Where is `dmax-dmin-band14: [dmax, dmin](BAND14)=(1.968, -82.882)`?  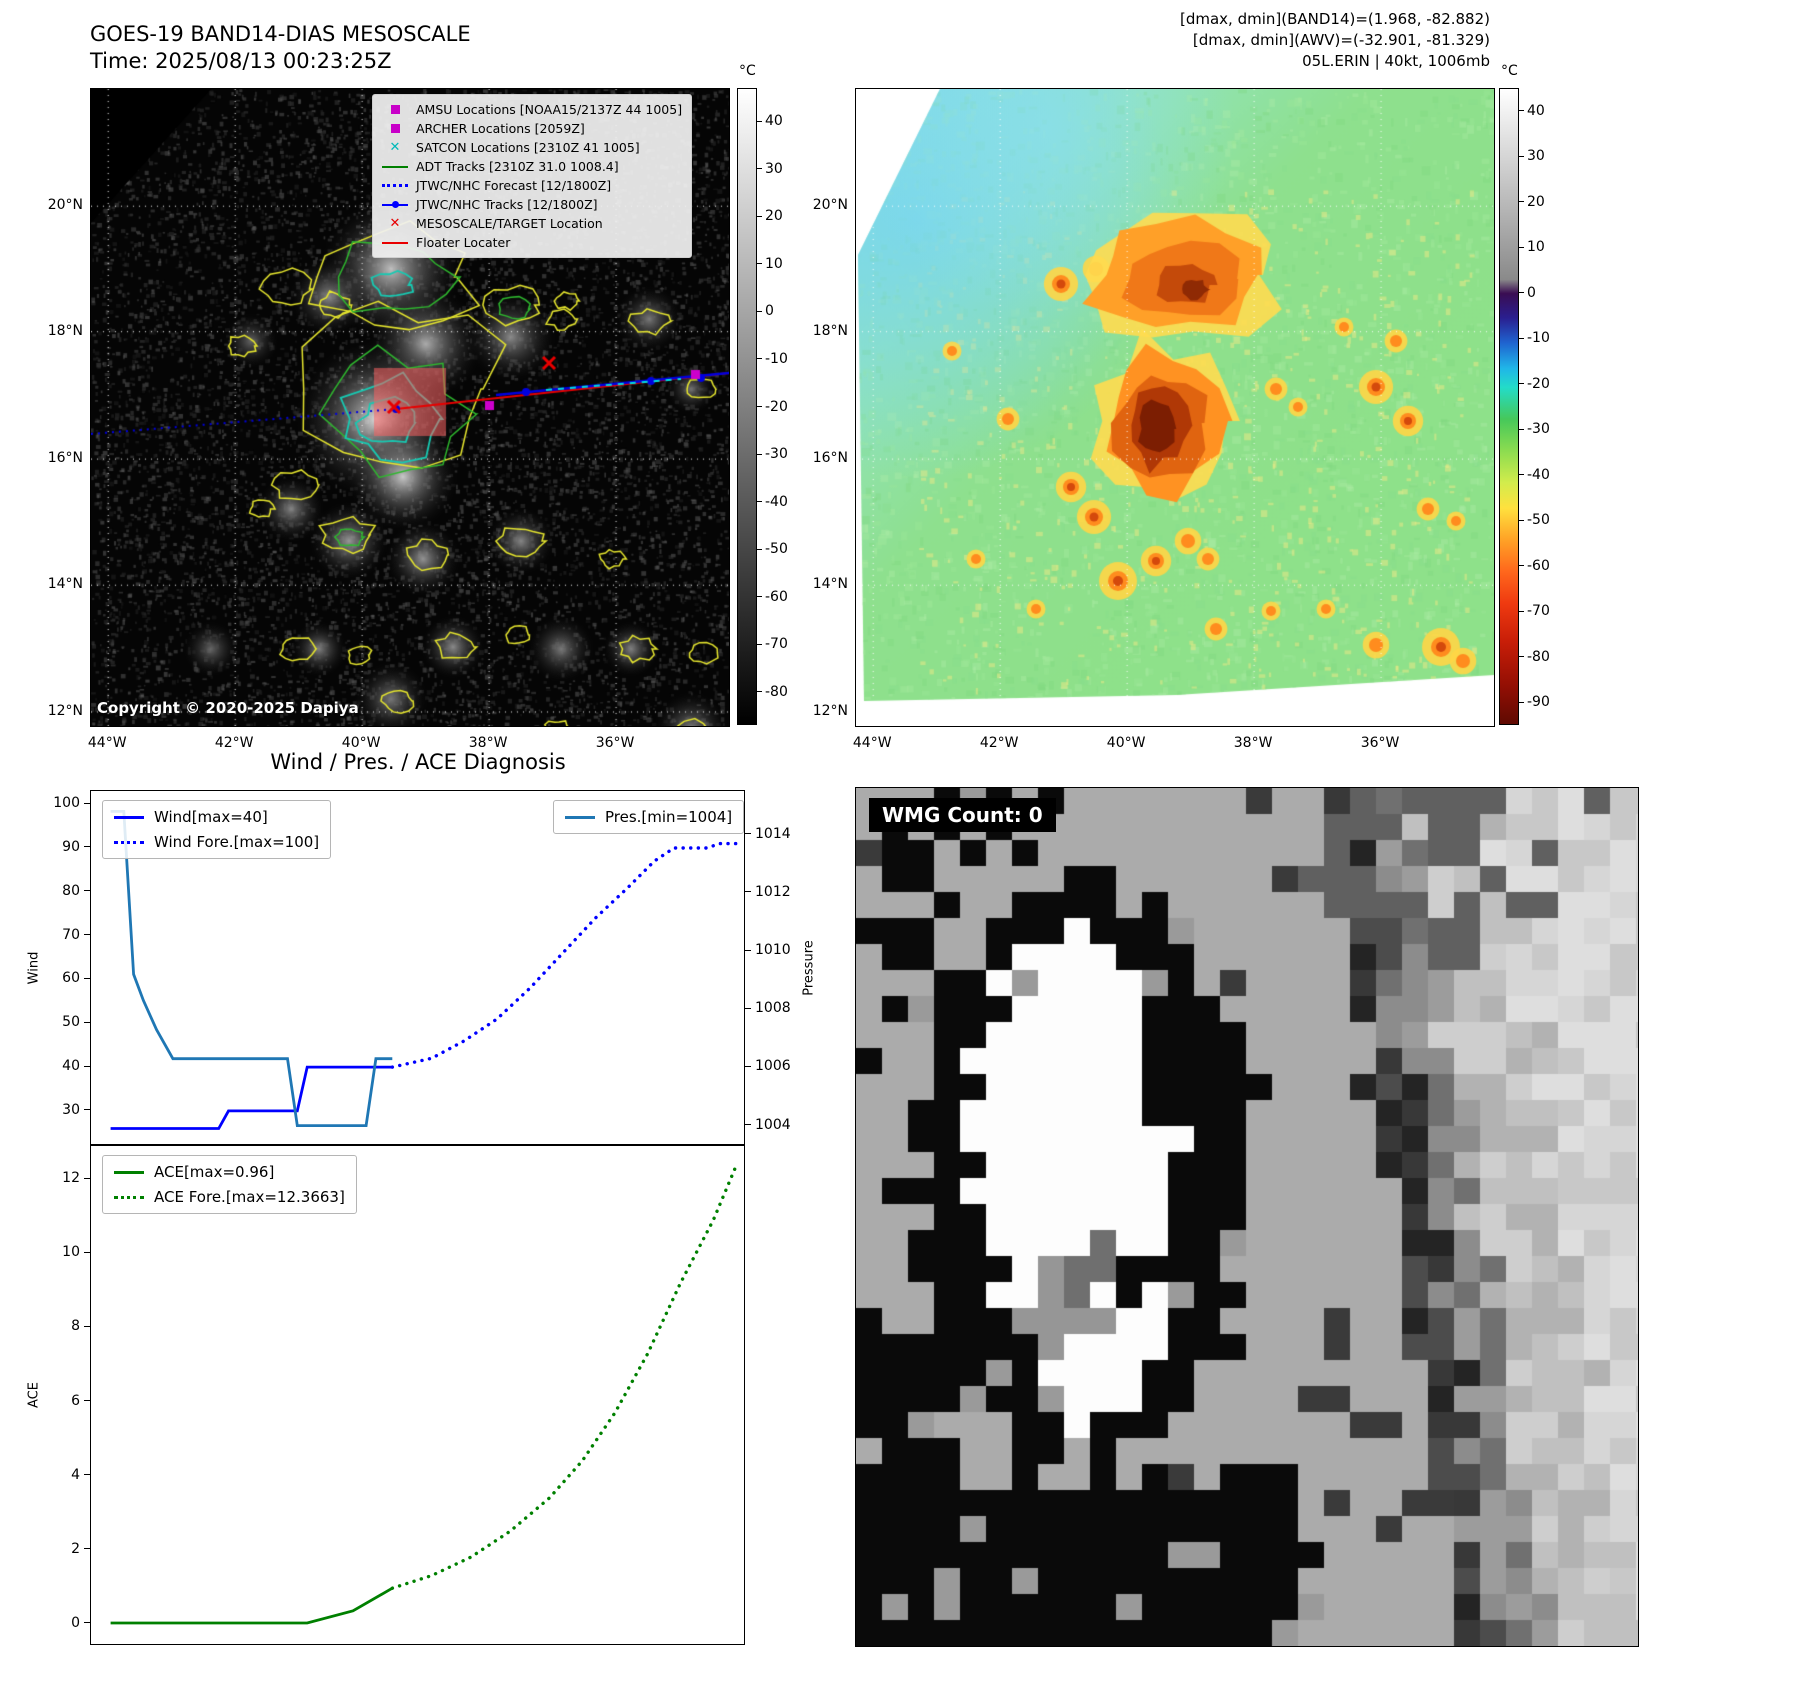 dmax-dmin-band14: [dmax, dmin](BAND14)=(1.968, -82.882) is located at coordinates (1334, 19).